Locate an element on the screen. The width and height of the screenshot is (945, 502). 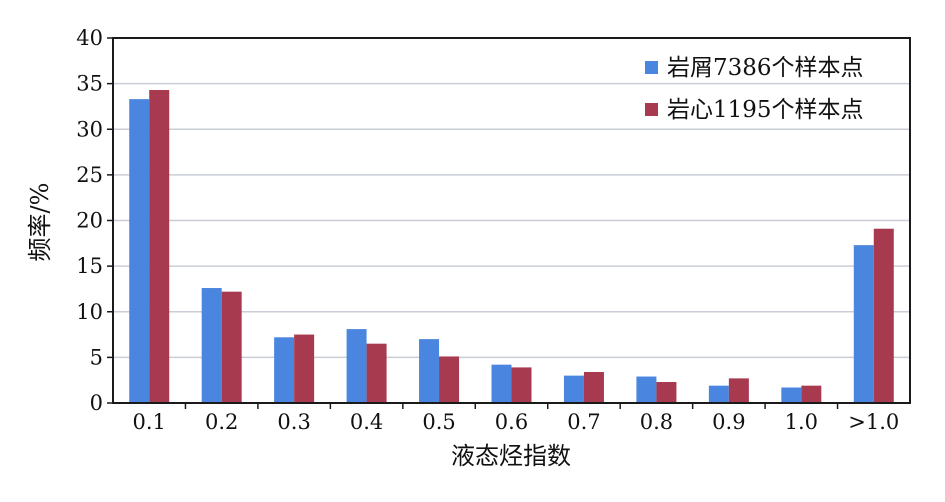
x-tick-label: 0.9 is located at coordinates (728, 422).